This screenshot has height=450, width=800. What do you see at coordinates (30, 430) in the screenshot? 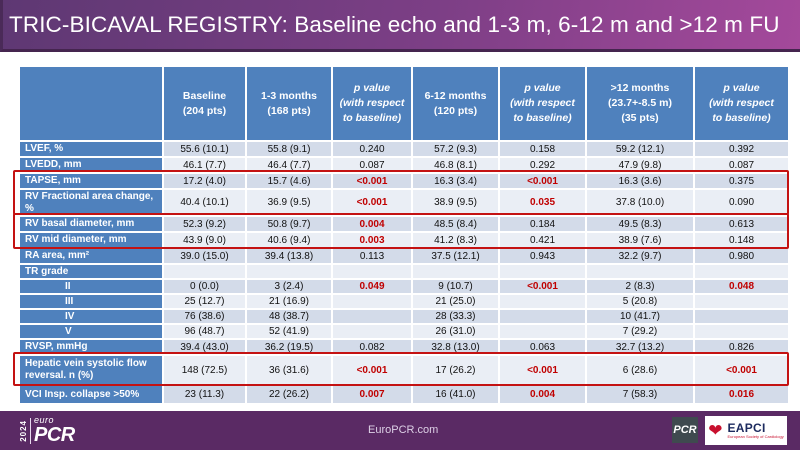
I see `logo-divider` at bounding box center [30, 430].